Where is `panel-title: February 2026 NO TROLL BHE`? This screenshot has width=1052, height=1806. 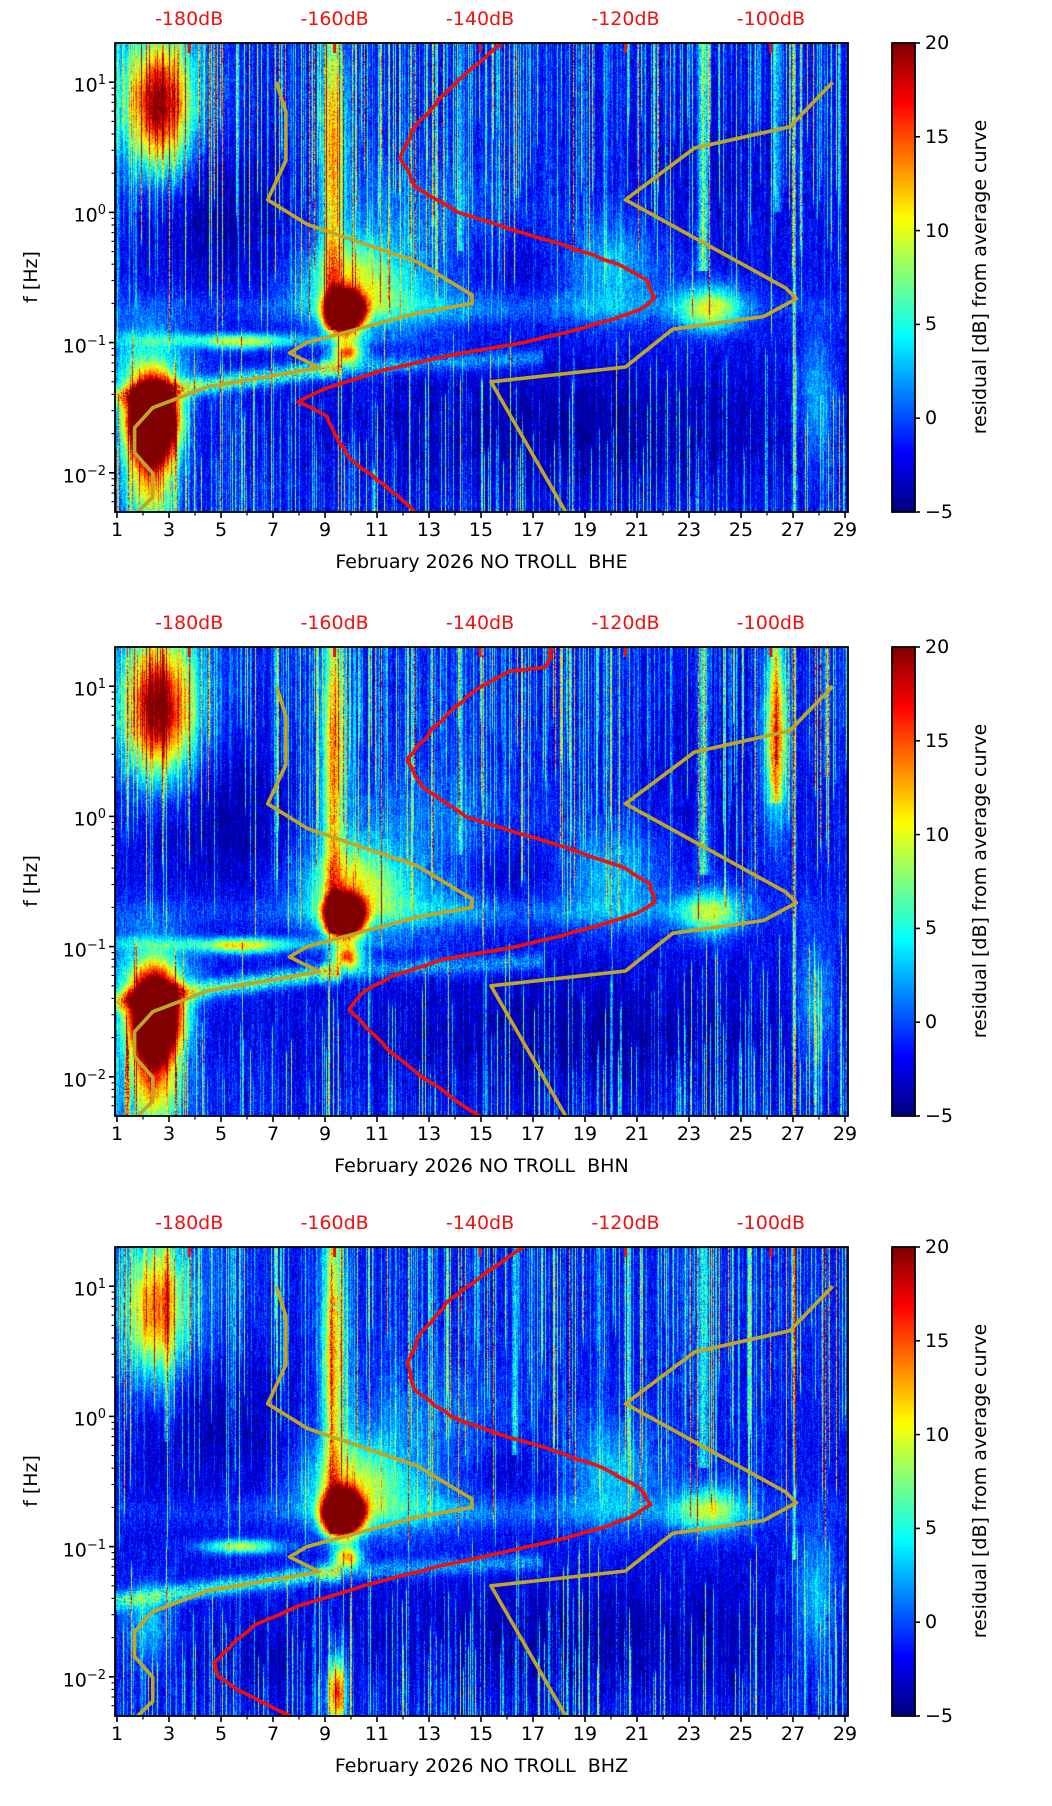 panel-title: February 2026 NO TROLL BHE is located at coordinates (481, 562).